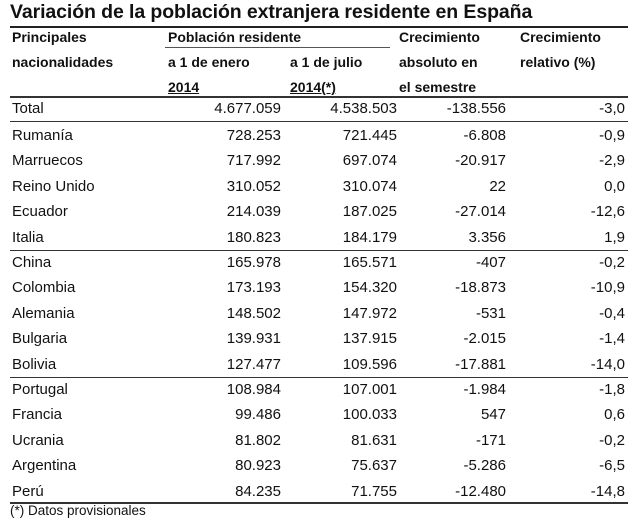  What do you see at coordinates (493, 415) in the screenshot?
I see `cell-value-absolute: 547` at bounding box center [493, 415].